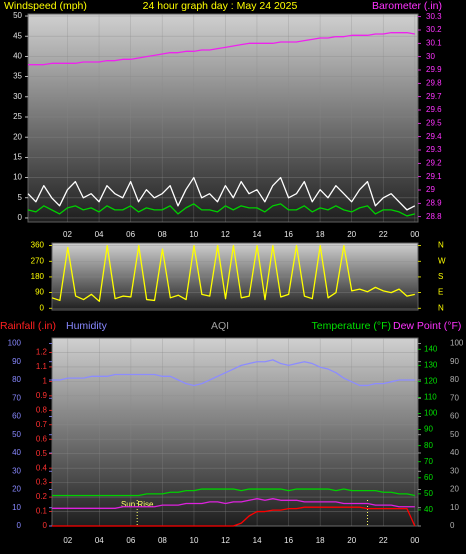 The image size is (466, 554). I want to click on y-tick-label: 180, so click(38, 276).